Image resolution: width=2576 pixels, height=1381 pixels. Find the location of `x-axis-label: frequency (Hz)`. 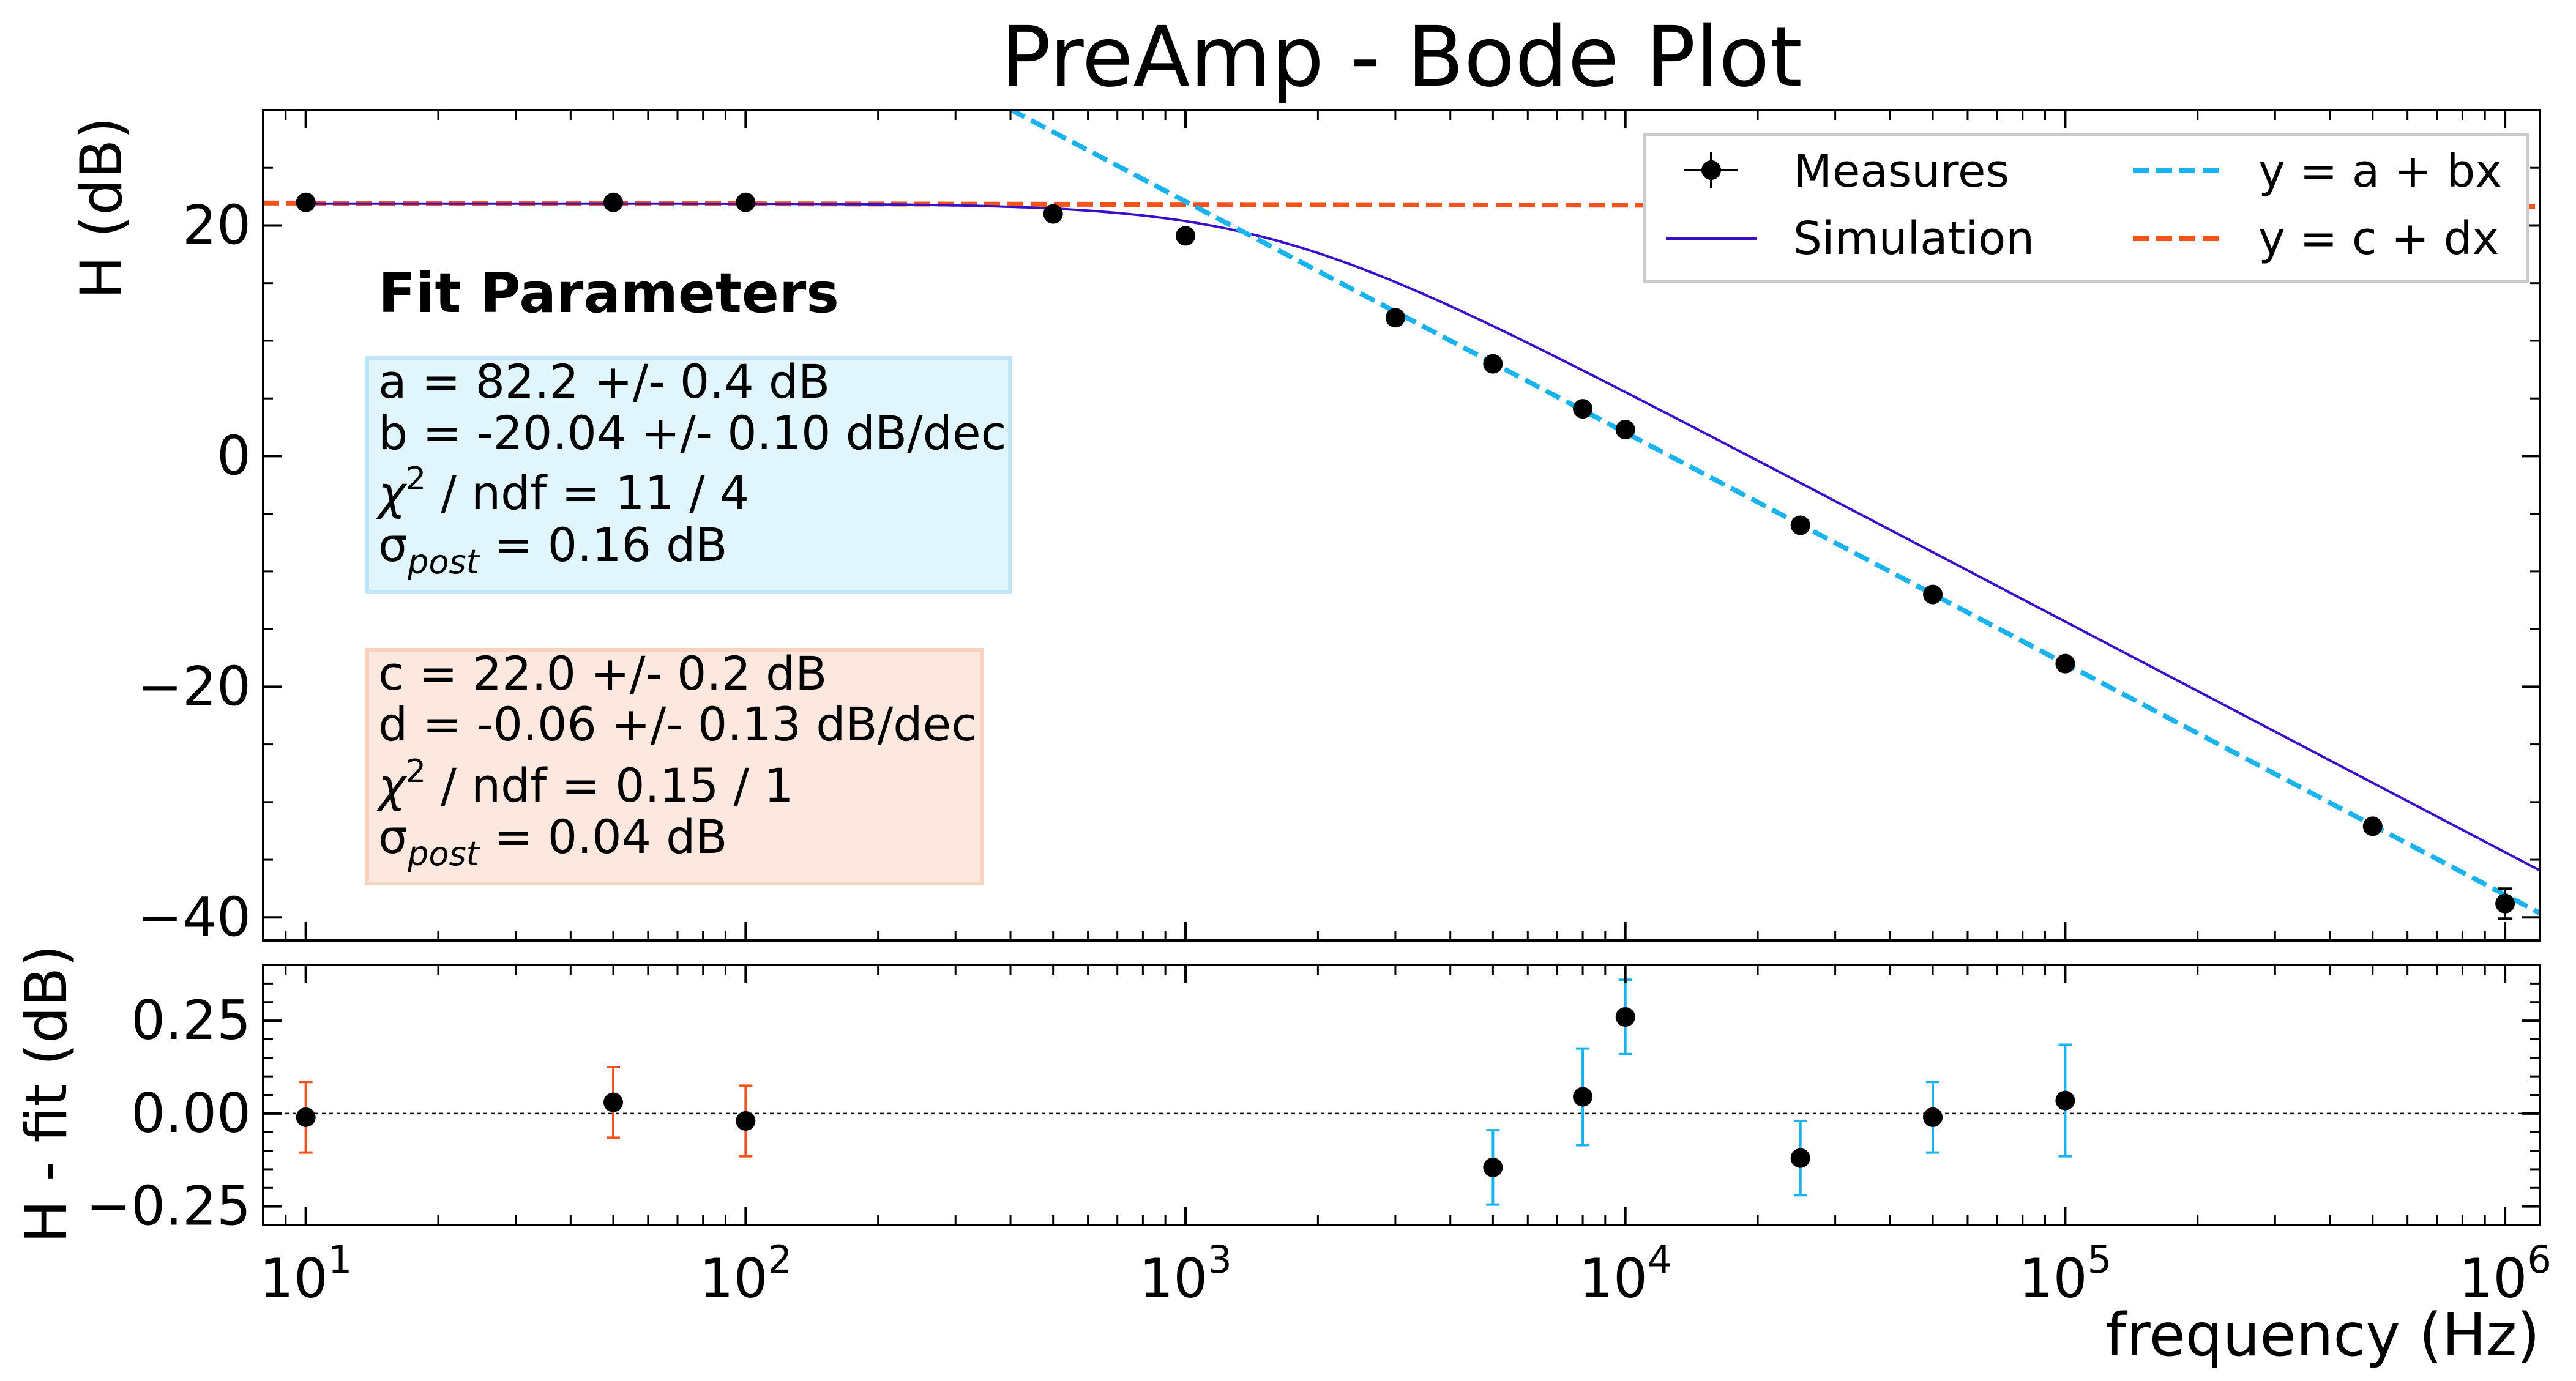

x-axis-label: frequency (Hz) is located at coordinates (2323, 1335).